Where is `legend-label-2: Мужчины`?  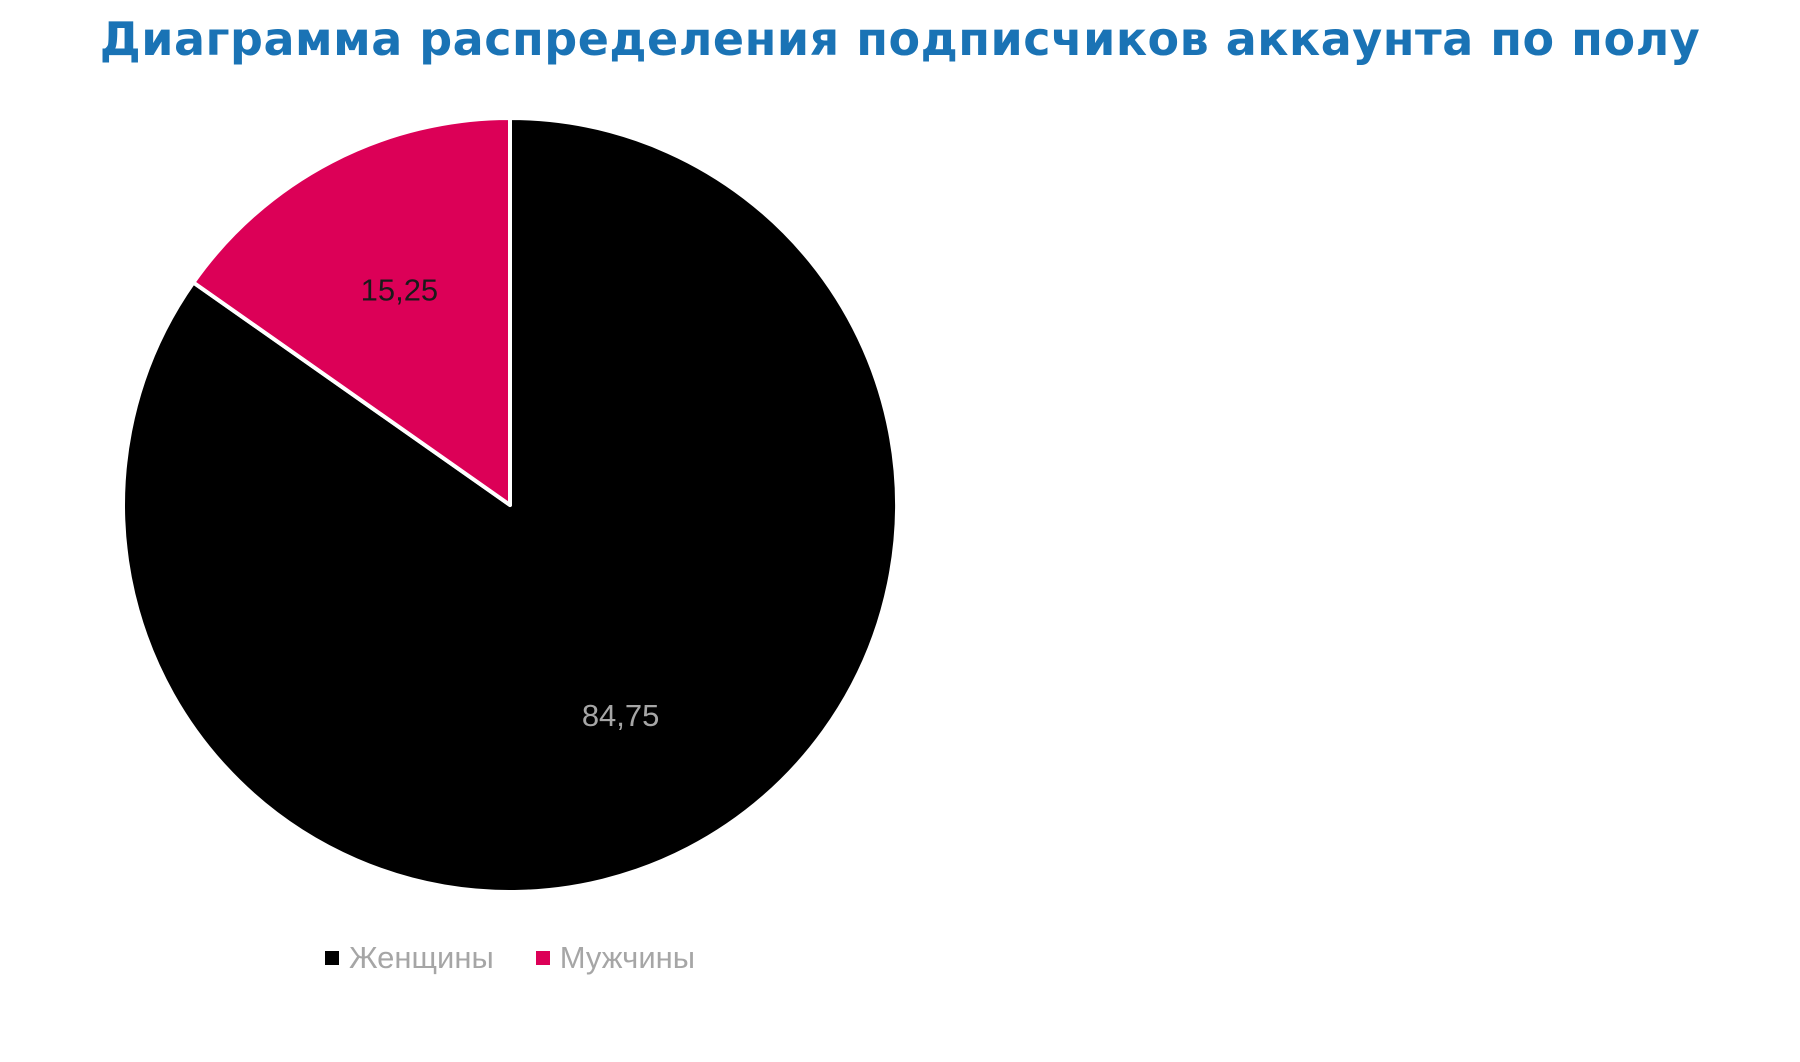 legend-label-2: Мужчины is located at coordinates (627, 957).